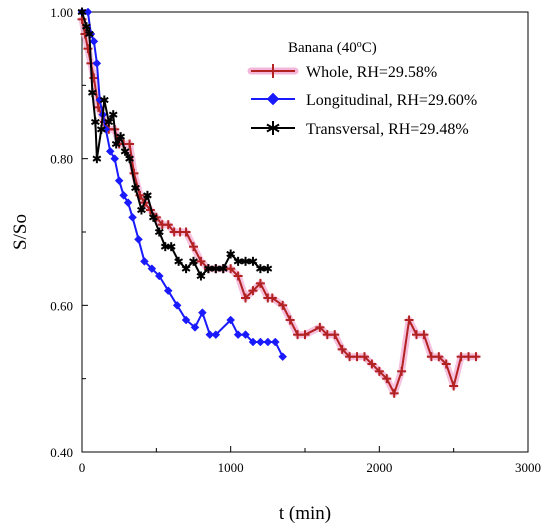 The image size is (550, 529). Describe the element at coordinates (305, 513) in the screenshot. I see `x-axis-label: t (min)` at that location.